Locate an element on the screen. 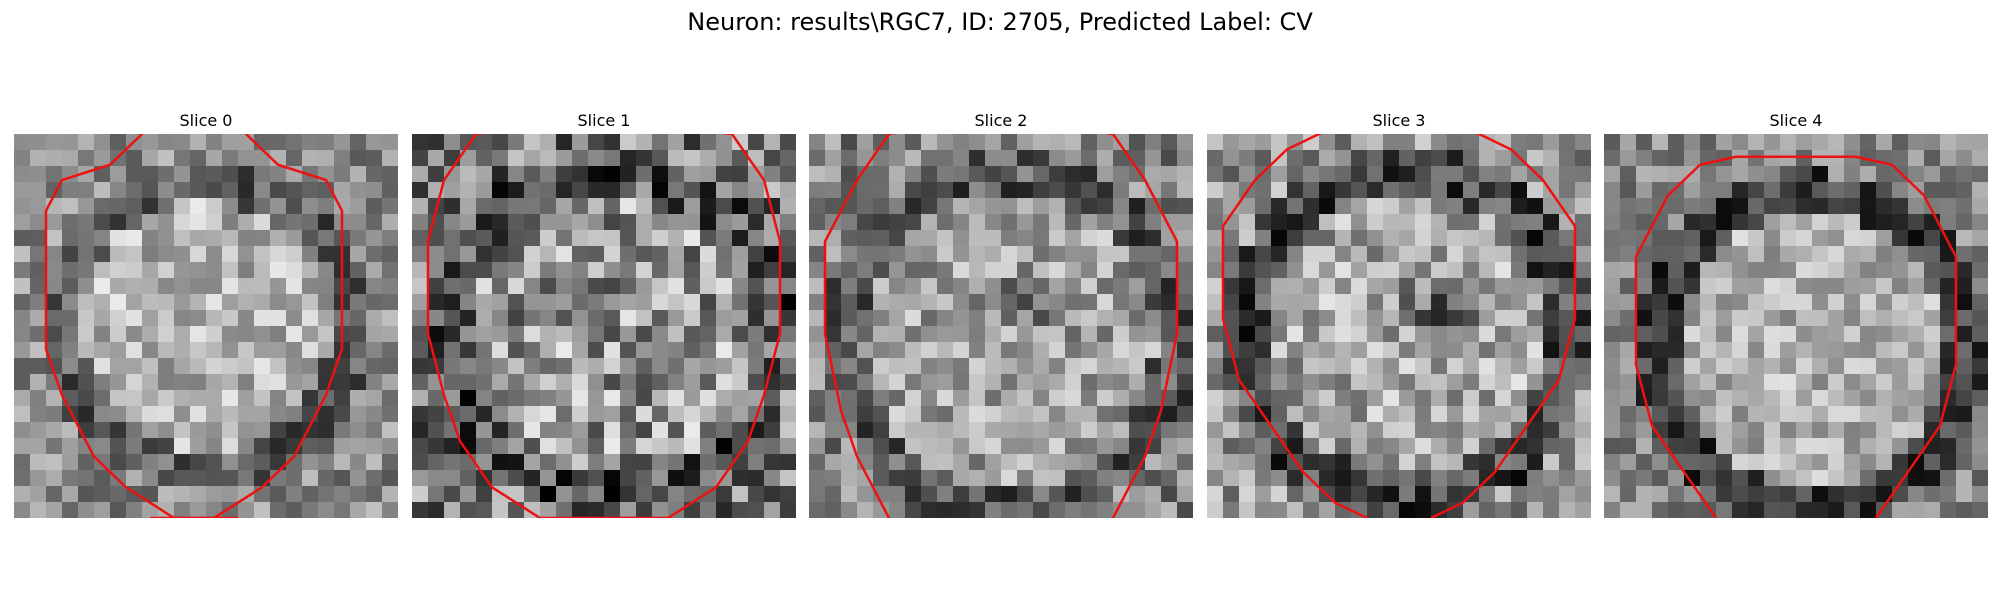 This screenshot has height=600, width=2000. slice-title-2: Slice 2 is located at coordinates (1001, 121).